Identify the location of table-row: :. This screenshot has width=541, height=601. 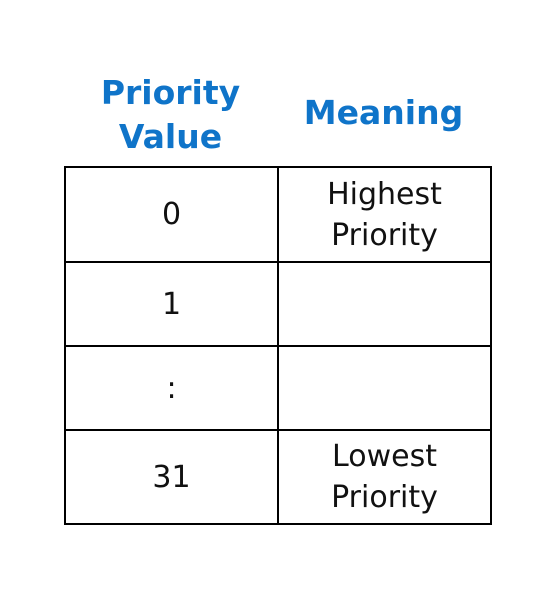
(278, 388).